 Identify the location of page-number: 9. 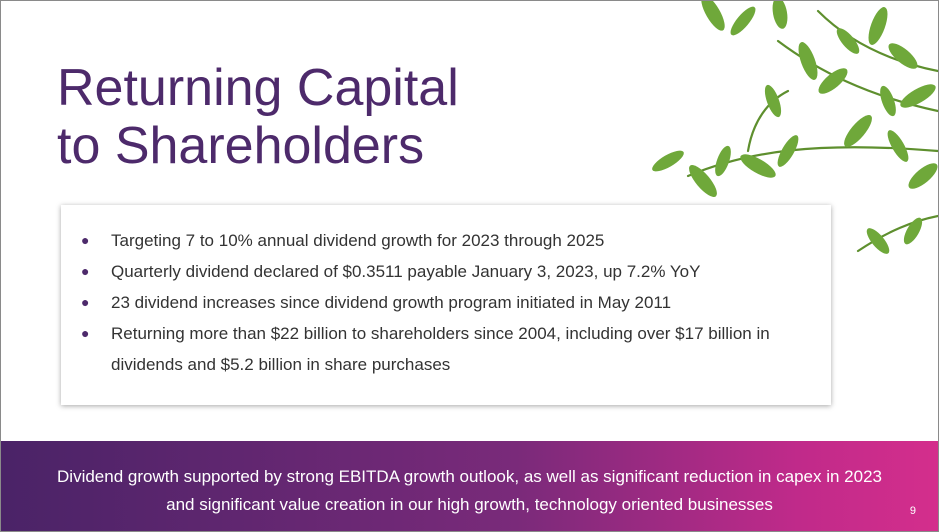
(912, 511).